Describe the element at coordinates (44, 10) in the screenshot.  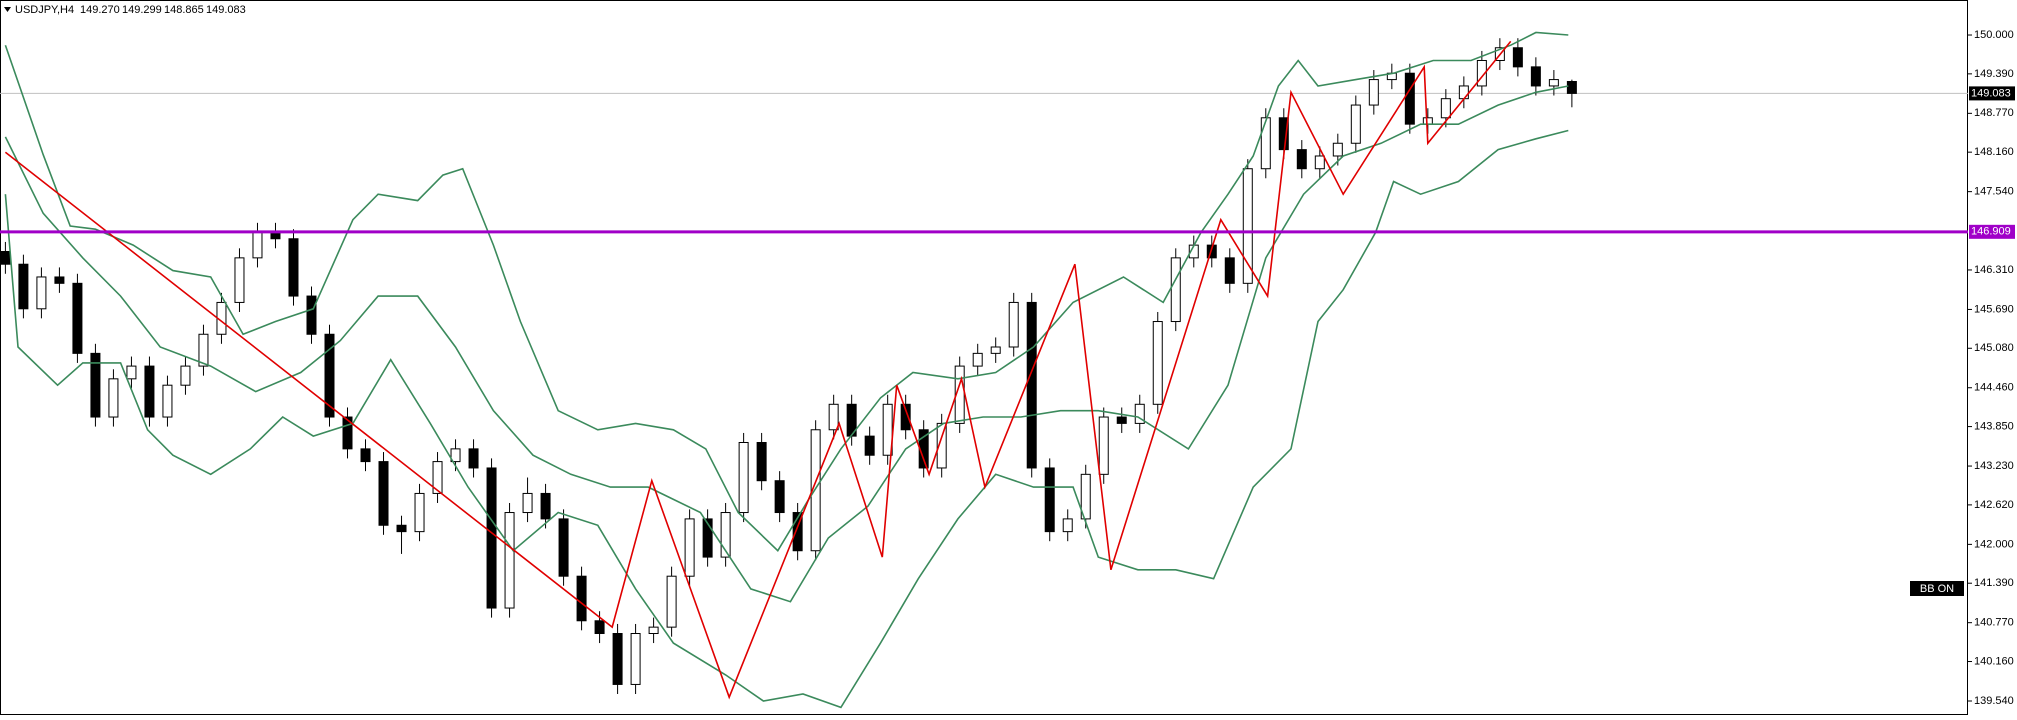
I see `chart-title: USDJPY,H4` at that location.